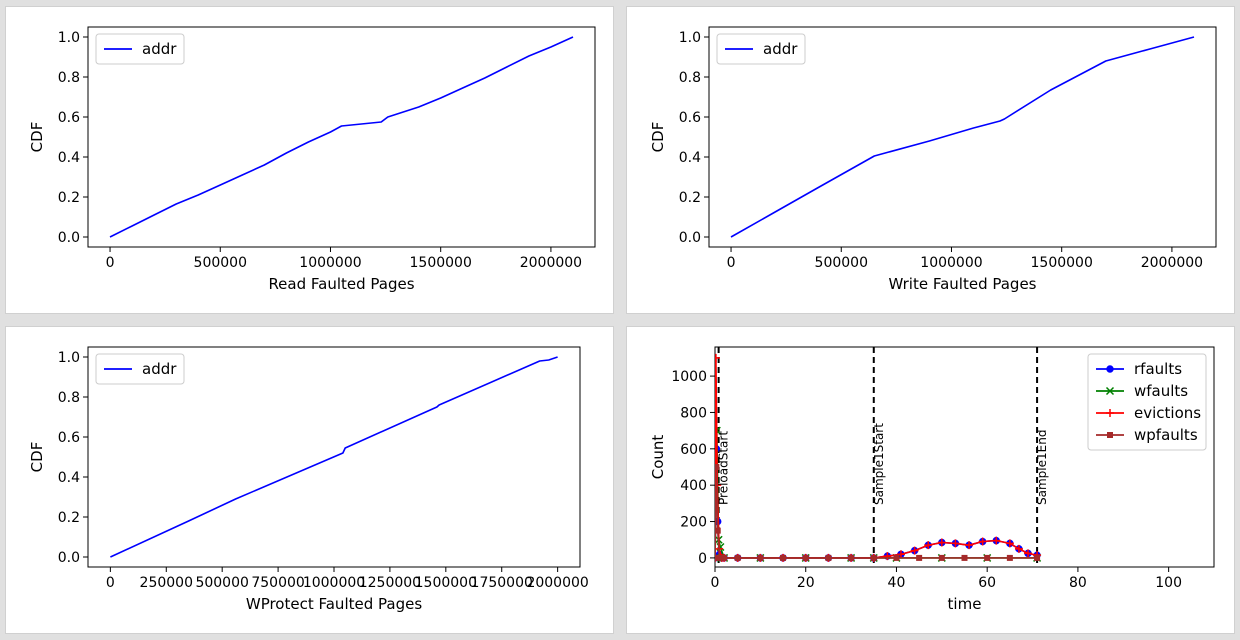 The width and height of the screenshot is (1240, 640). What do you see at coordinates (806, 583) in the screenshot?
I see `x-tick-label: 20` at bounding box center [806, 583].